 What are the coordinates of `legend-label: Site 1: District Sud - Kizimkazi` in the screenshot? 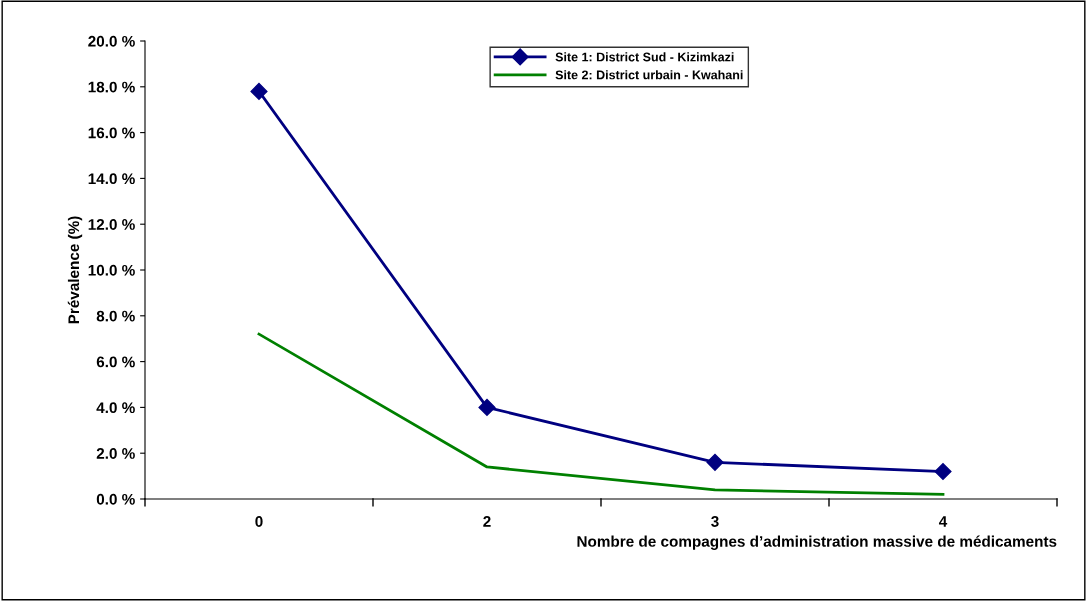 It's located at (644, 57).